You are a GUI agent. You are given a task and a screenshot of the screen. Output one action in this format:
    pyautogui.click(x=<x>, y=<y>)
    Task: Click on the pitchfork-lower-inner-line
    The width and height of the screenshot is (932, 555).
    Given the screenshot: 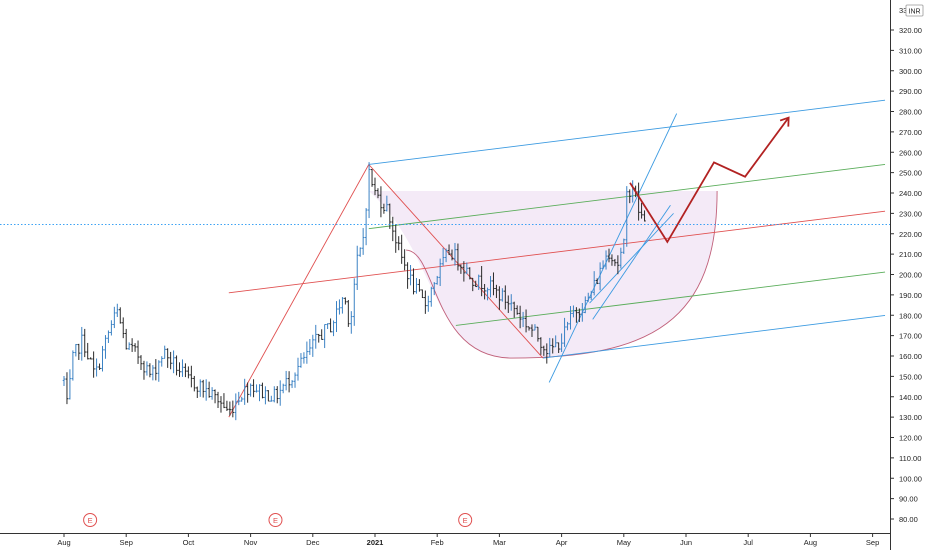 What is the action you would take?
    pyautogui.click(x=670, y=298)
    